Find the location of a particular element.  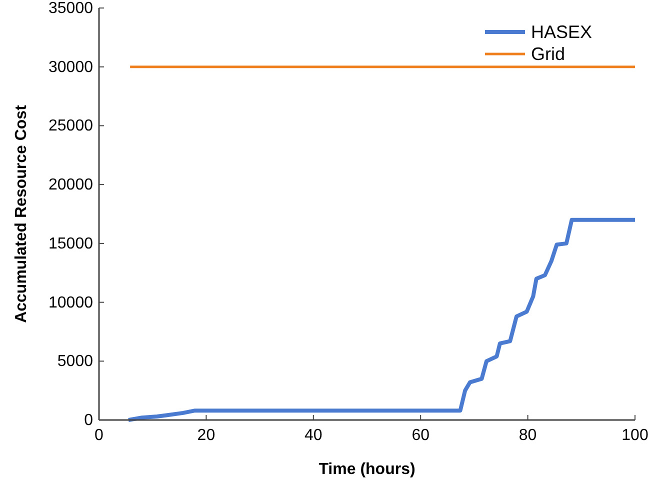

x-tick-label: 100 is located at coordinates (635, 435).